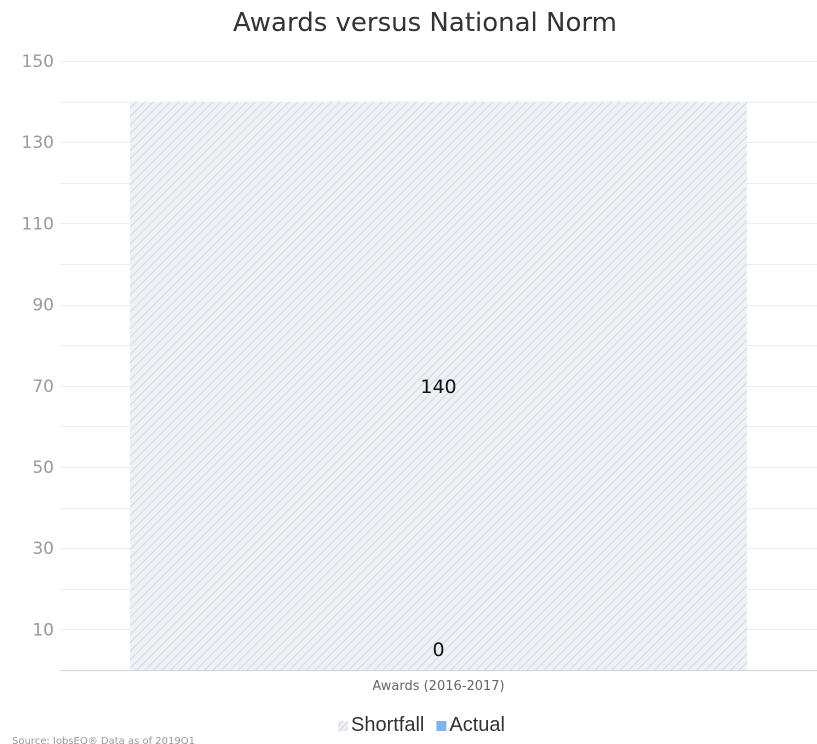 Image resolution: width=817 pixels, height=744 pixels. What do you see at coordinates (43, 630) in the screenshot?
I see `y-tick-label: 10` at bounding box center [43, 630].